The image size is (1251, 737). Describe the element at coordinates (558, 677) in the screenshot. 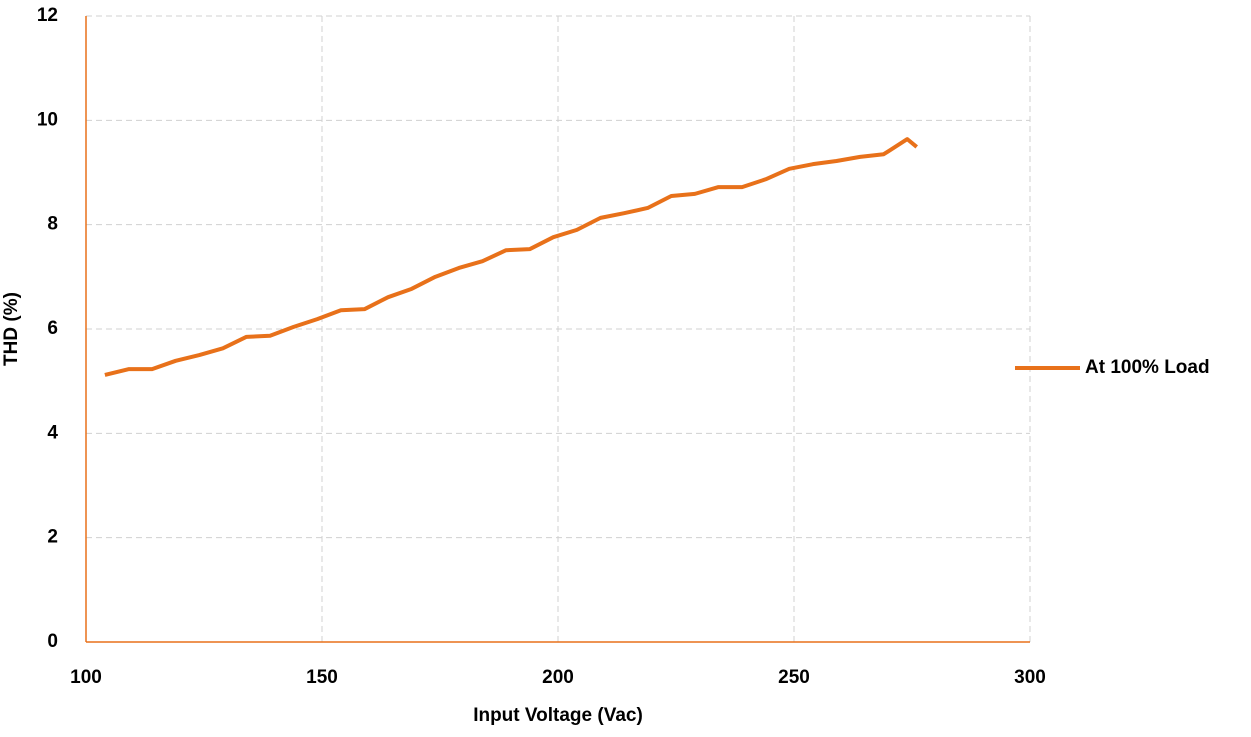

I see `x-tick-label: 200` at that location.